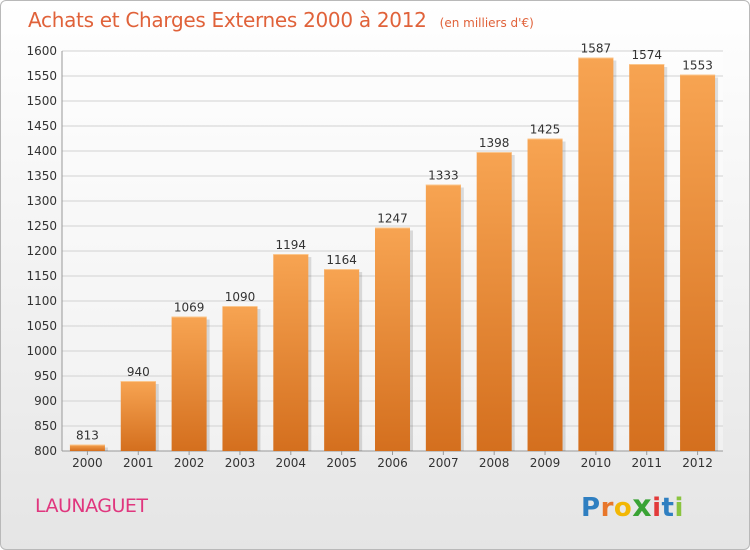 The image size is (750, 550). What do you see at coordinates (41, 326) in the screenshot?
I see `y-tick-label: 1050` at bounding box center [41, 326].